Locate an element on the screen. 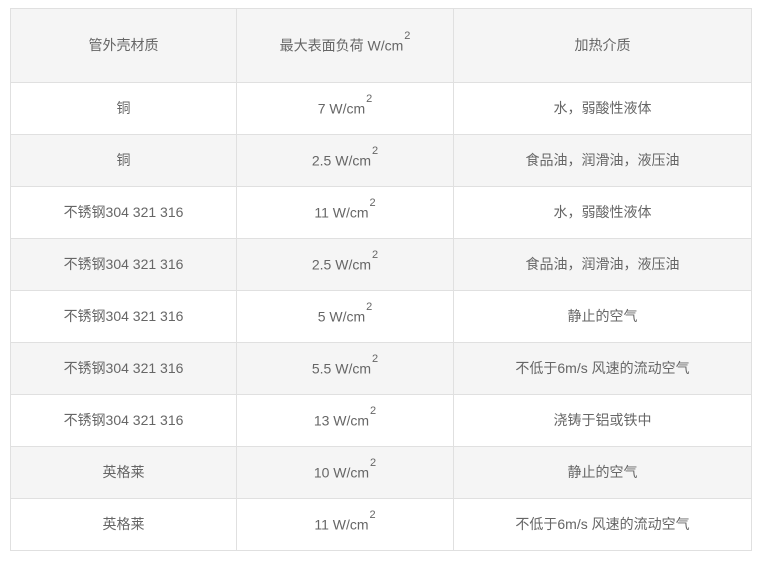 This screenshot has width=761, height=562. header-load-text: 最大表面负荷 W/cm is located at coordinates (341, 45).